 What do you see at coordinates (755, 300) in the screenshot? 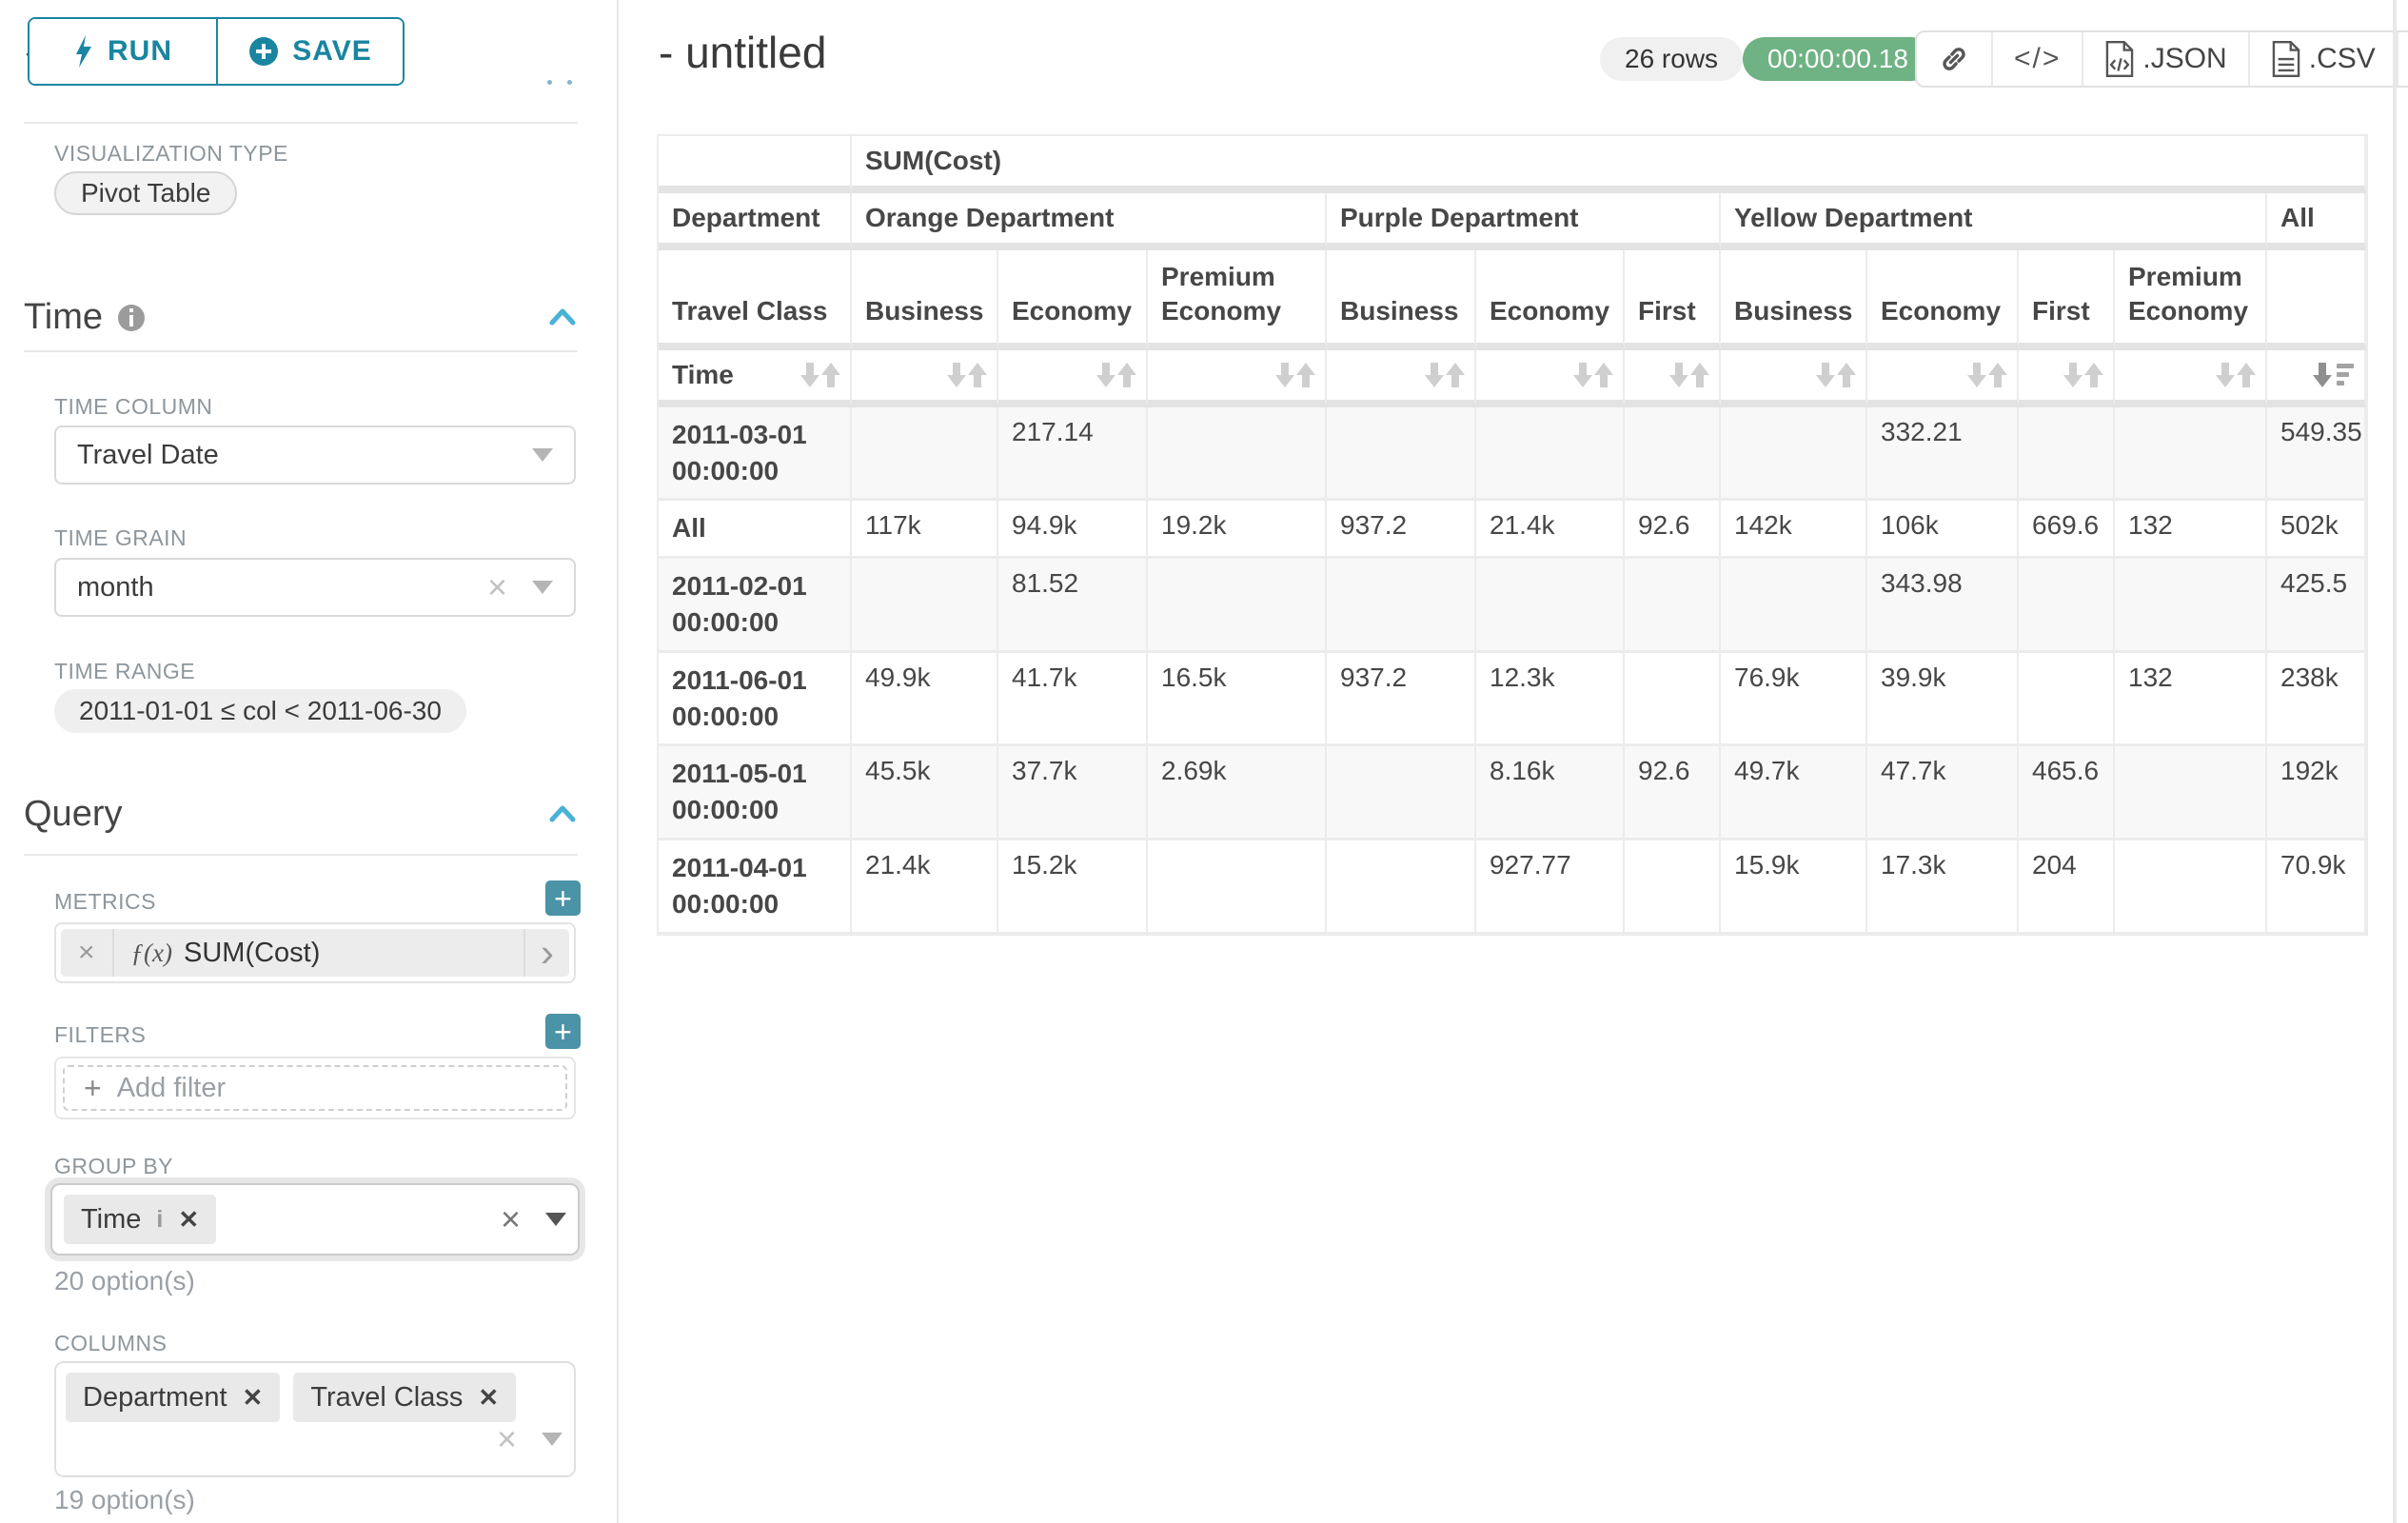
I see `travel-class-dim-label: Travel Class` at bounding box center [755, 300].